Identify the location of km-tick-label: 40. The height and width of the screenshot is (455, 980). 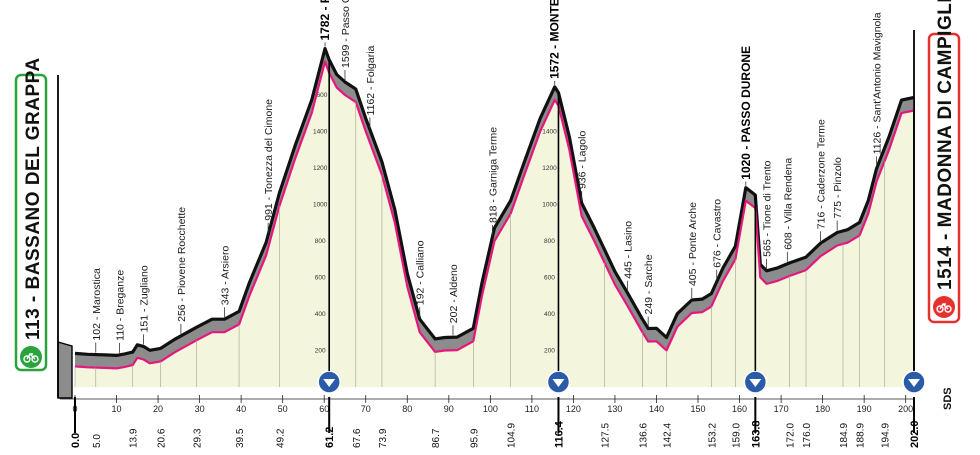
(241, 409).